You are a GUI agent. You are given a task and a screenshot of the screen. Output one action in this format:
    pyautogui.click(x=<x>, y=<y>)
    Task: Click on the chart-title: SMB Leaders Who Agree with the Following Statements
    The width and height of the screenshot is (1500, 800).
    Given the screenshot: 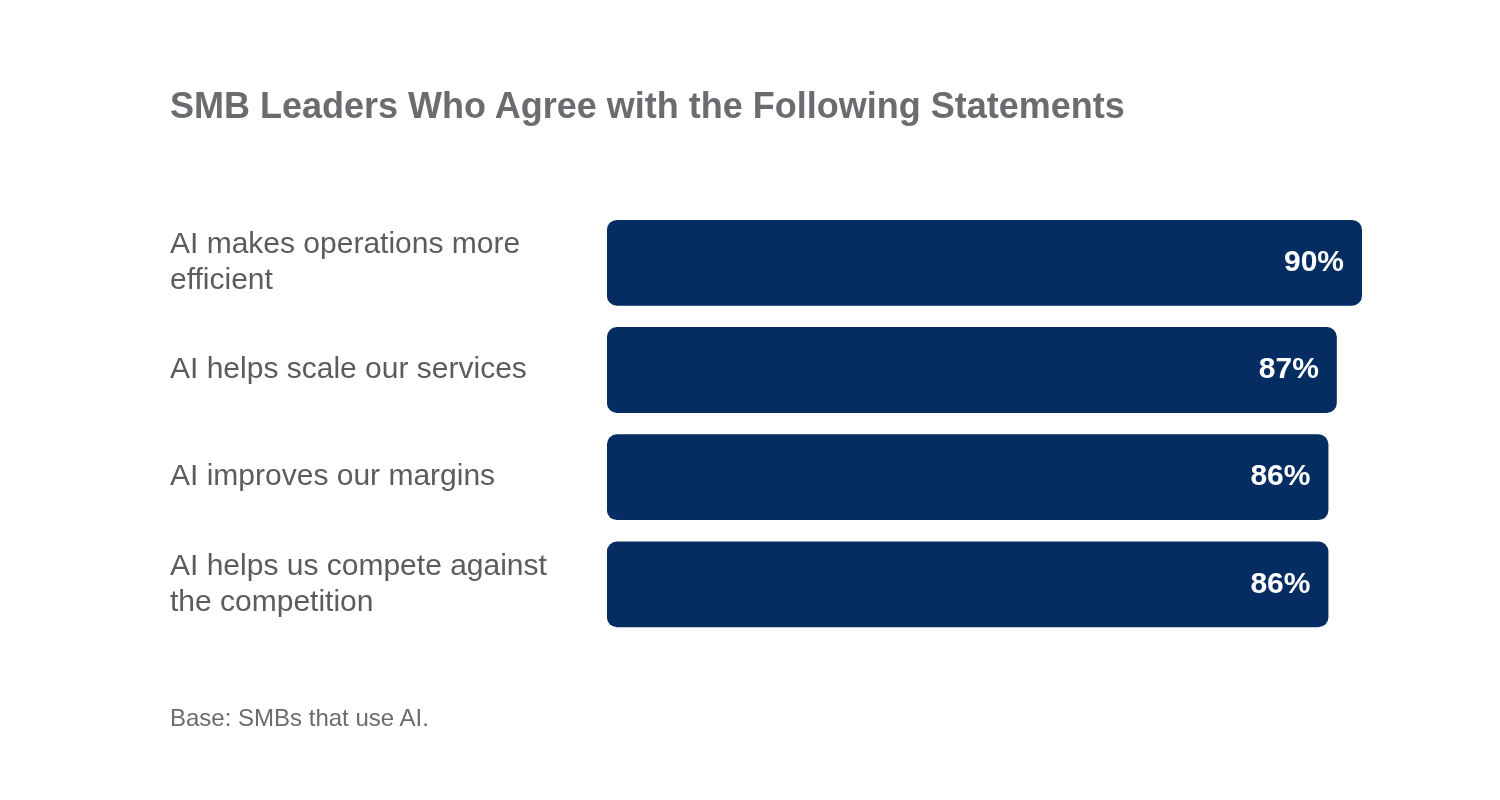 What is the action you would take?
    pyautogui.click(x=647, y=105)
    